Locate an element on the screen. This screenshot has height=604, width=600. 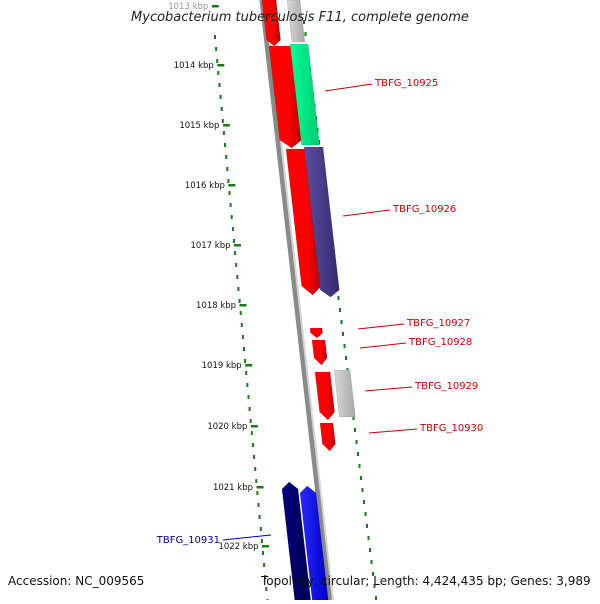
ruler-tick-label: 1016 kbp is located at coordinates (205, 186).